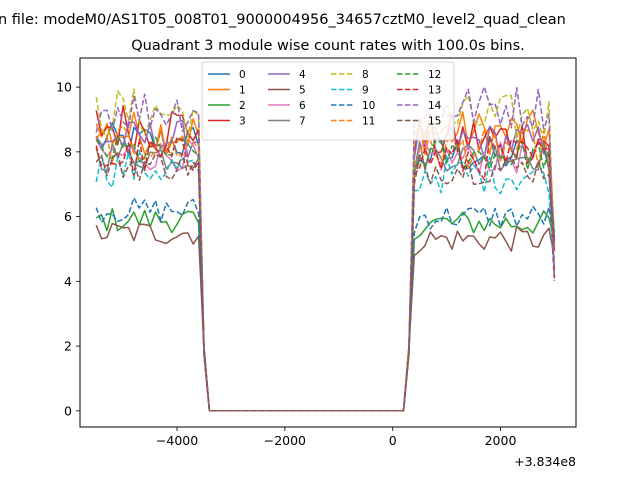 The image size is (640, 480). Describe the element at coordinates (302, 75) in the screenshot. I see `legend-label: 4` at that location.